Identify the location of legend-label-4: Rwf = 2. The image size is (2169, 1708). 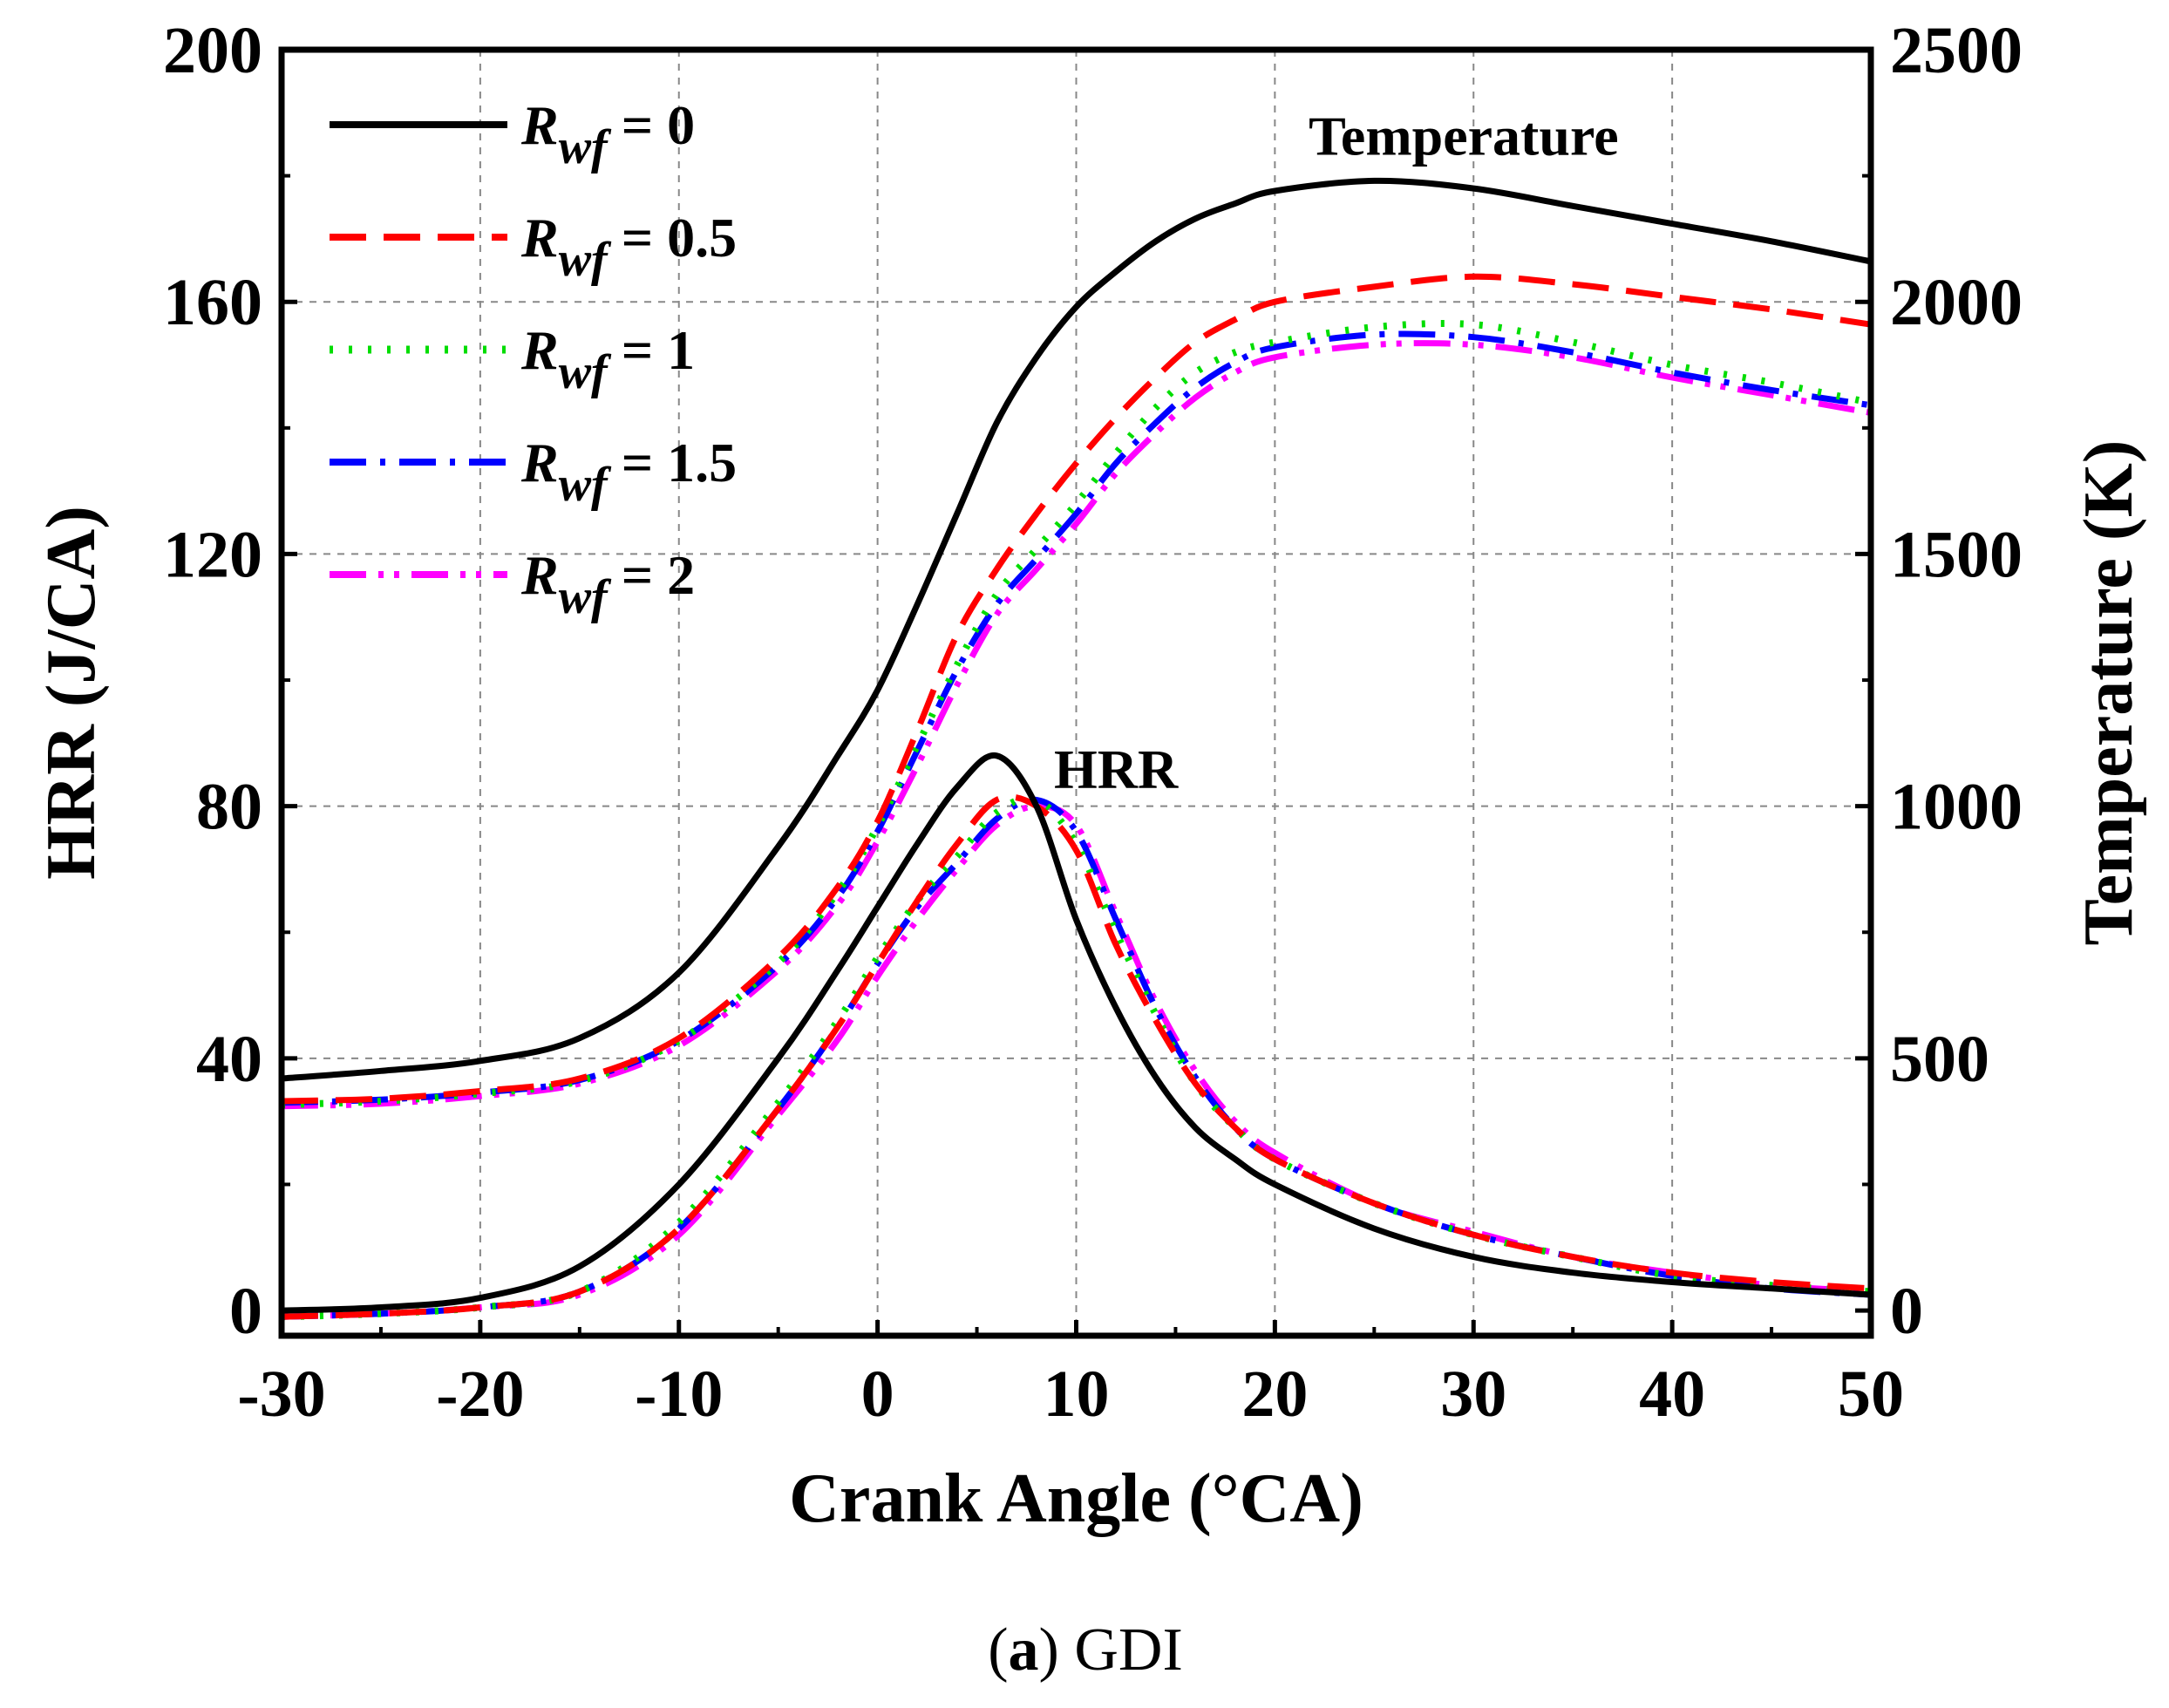
(607, 584).